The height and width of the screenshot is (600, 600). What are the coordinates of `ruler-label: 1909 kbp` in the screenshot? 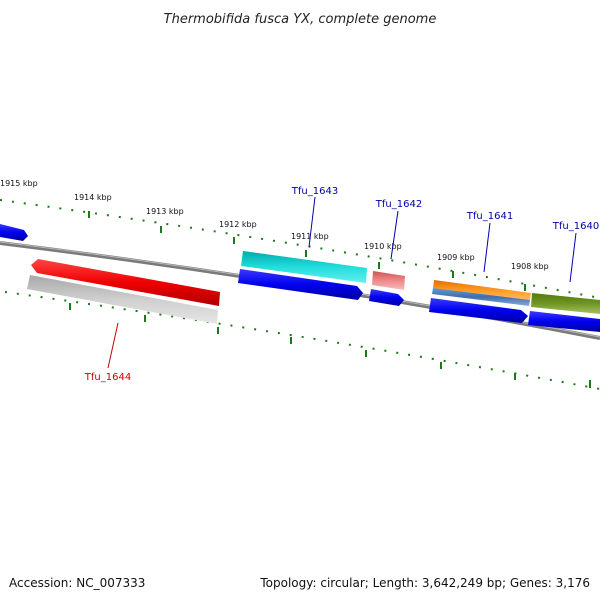 It's located at (456, 257).